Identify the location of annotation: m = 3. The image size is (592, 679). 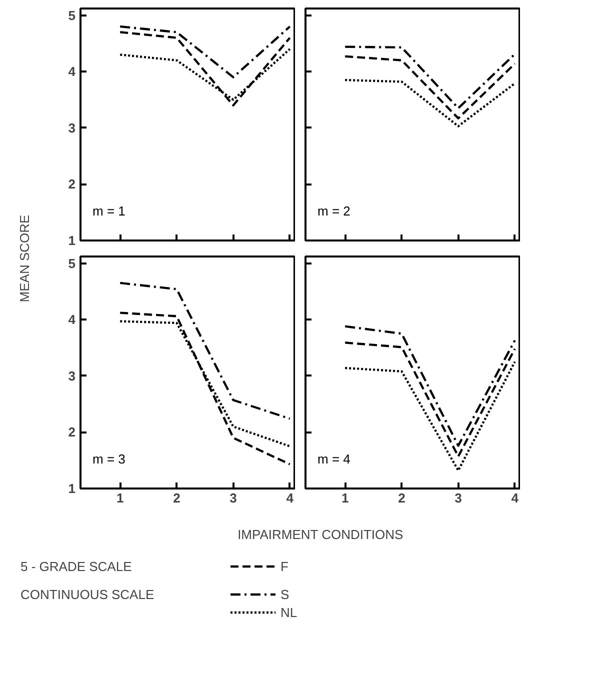
(109, 459).